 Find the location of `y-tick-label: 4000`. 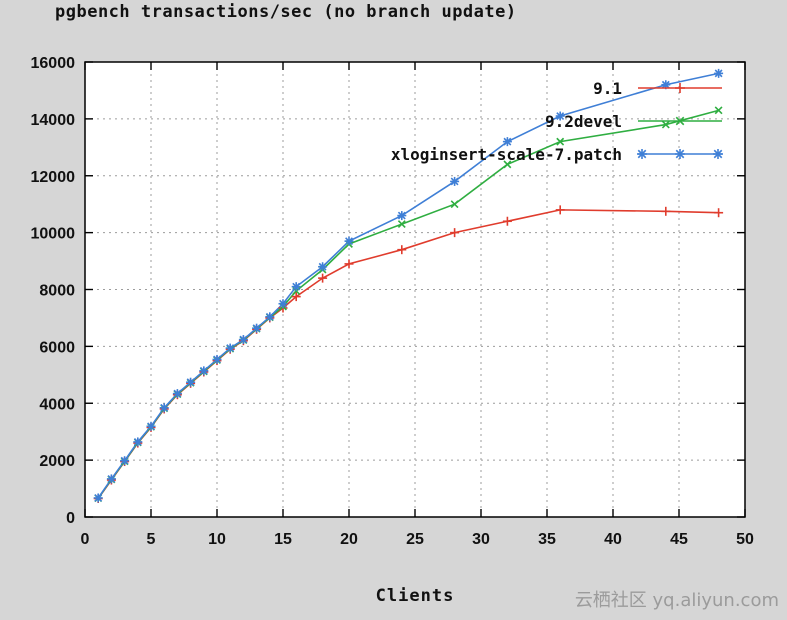

y-tick-label: 4000 is located at coordinates (57, 404).